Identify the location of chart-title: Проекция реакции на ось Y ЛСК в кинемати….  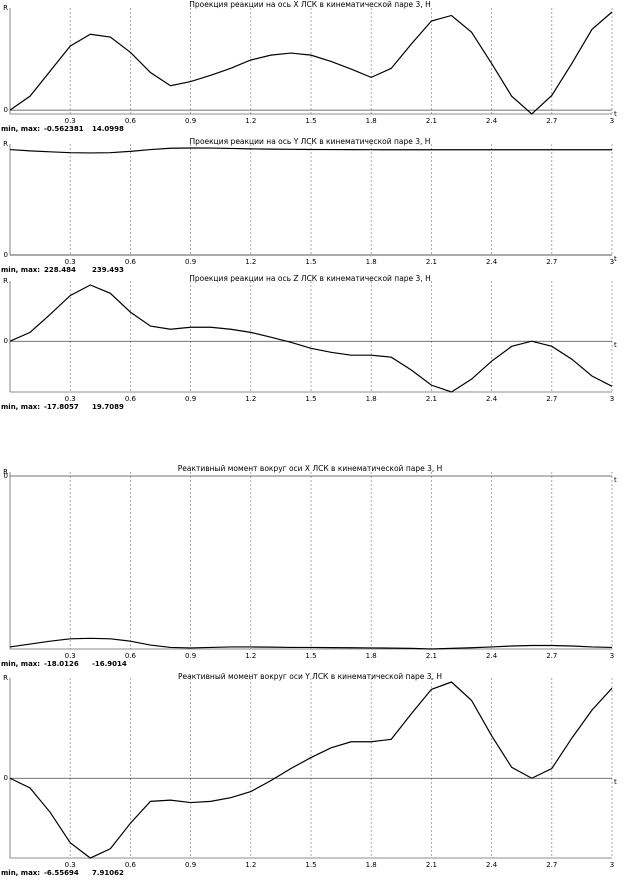
(310, 141).